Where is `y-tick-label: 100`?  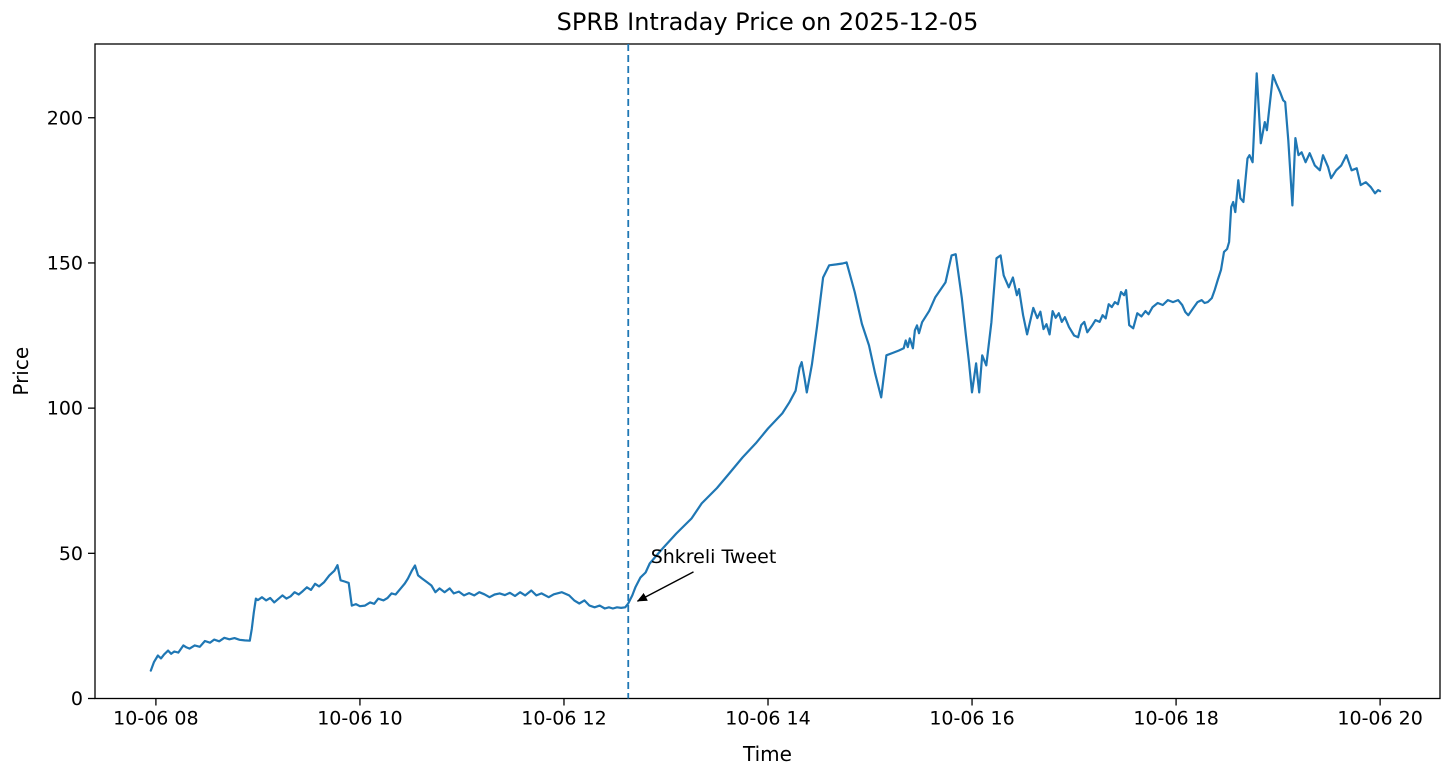
y-tick-label: 100 is located at coordinates (65, 409).